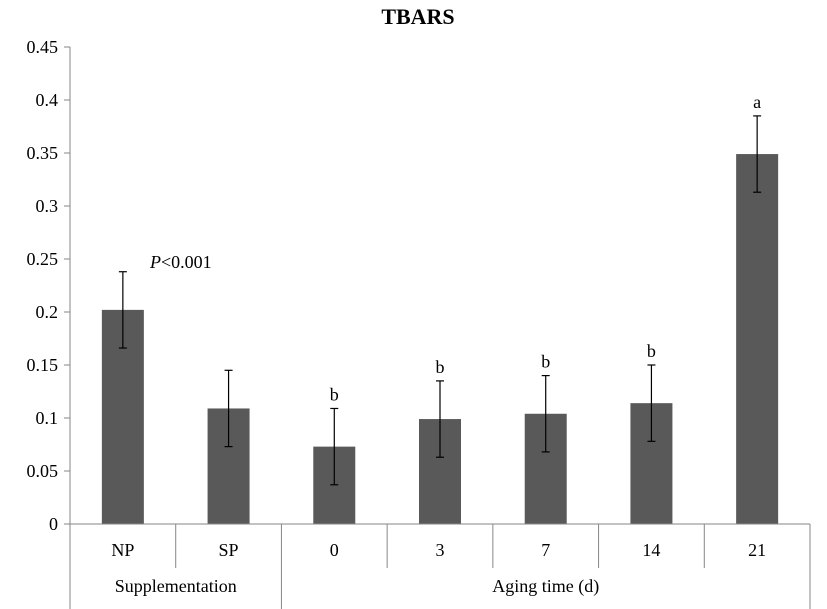 The image size is (827, 609). What do you see at coordinates (43, 47) in the screenshot?
I see `y-tick-label: 0.45` at bounding box center [43, 47].